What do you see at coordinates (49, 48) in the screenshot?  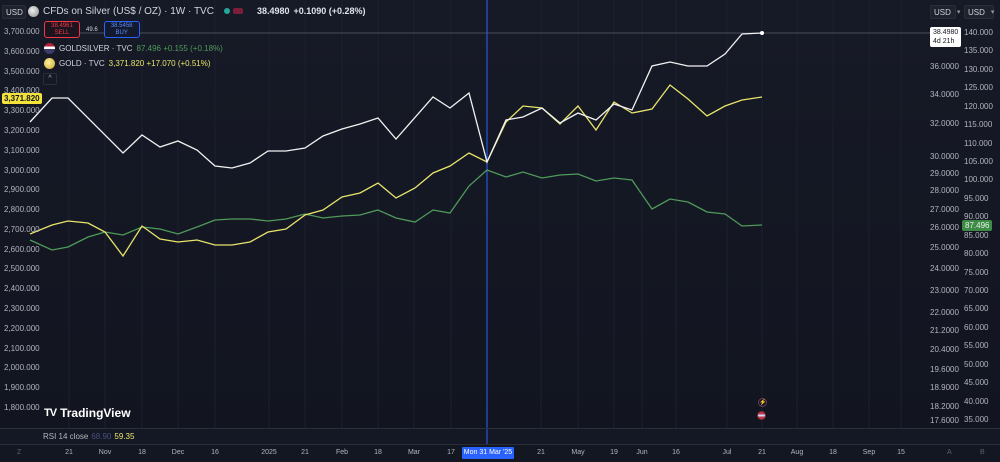 I see `us-flag-icon` at bounding box center [49, 48].